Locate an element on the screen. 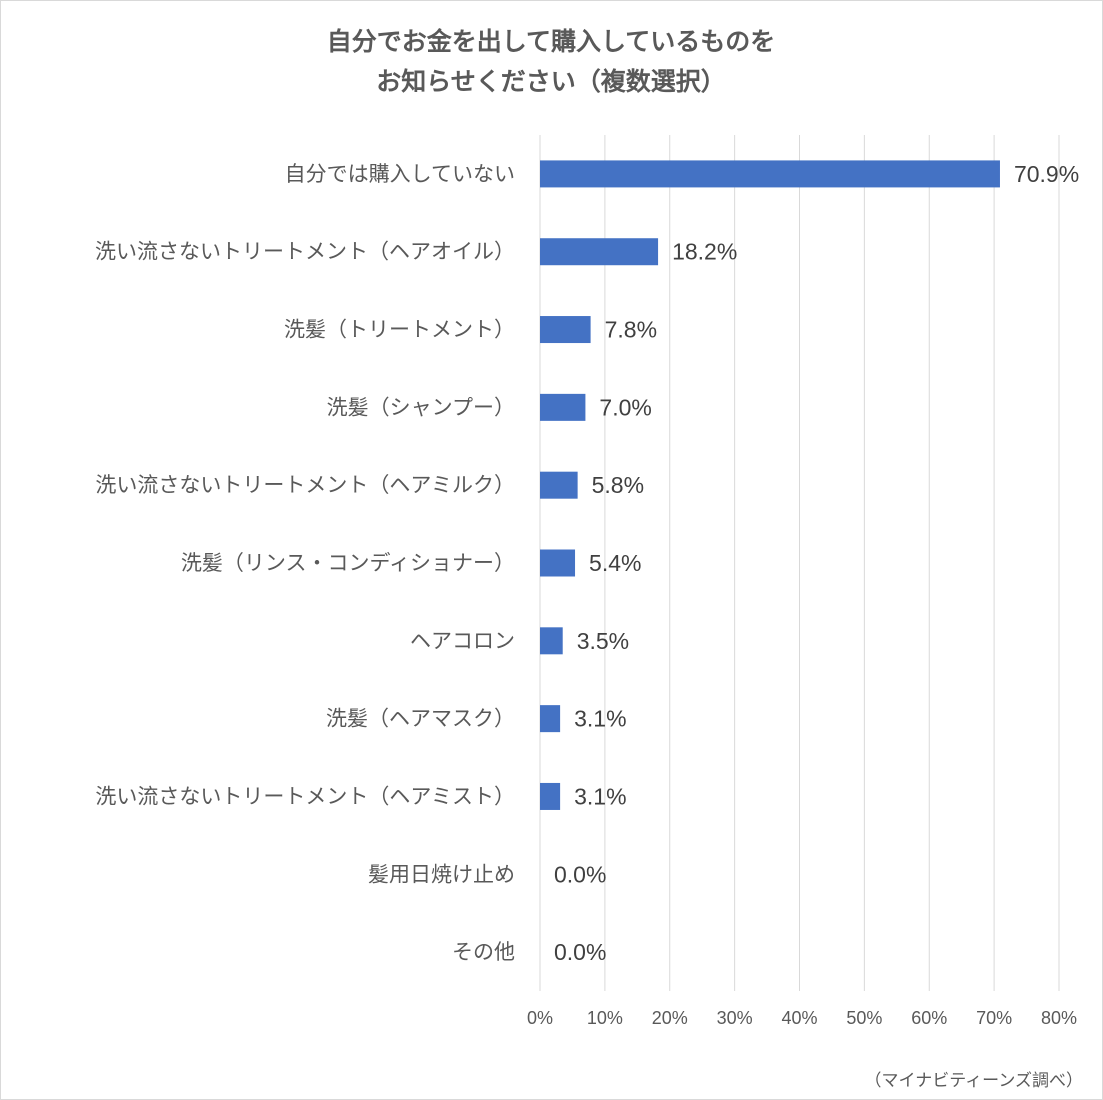 Image resolution: width=1103 pixels, height=1100 pixels. category-label: 洗髪（ヘアマスク） is located at coordinates (420, 719).